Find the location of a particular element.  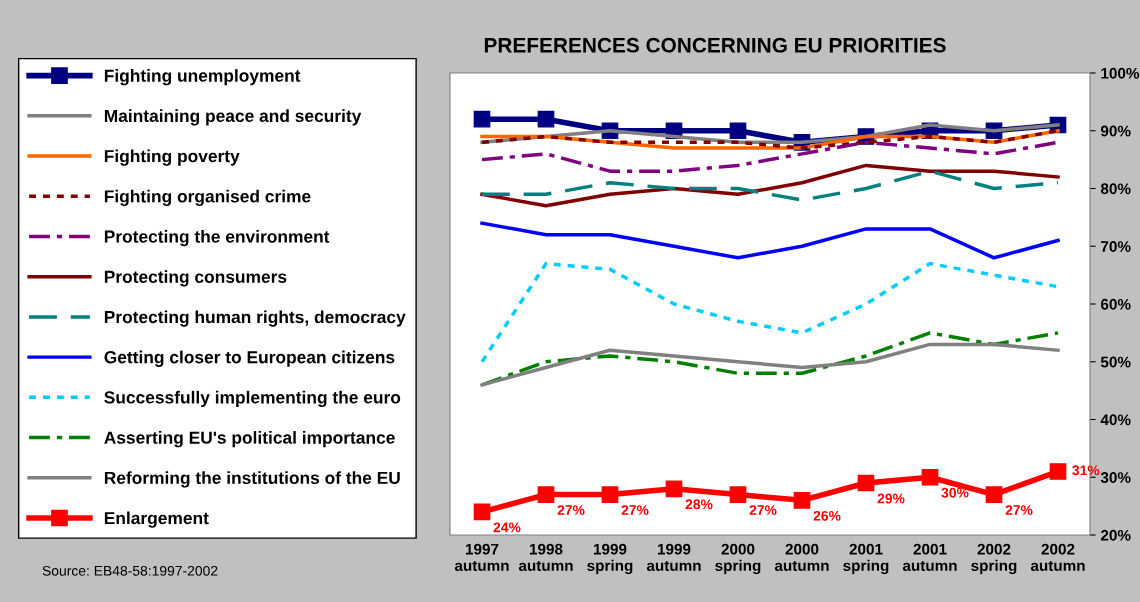

y-tick-label: 70% is located at coordinates (1116, 246).